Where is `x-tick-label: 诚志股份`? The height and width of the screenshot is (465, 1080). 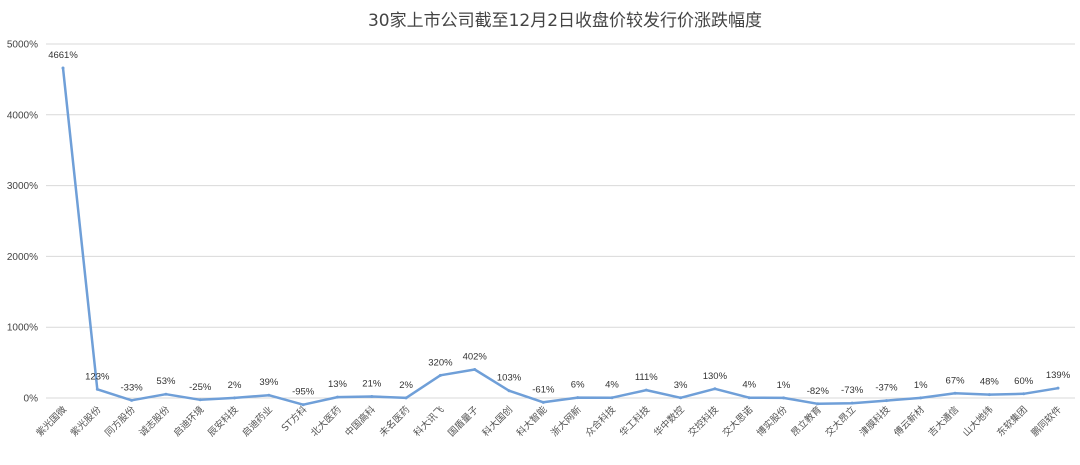
x-tick-label: 诚志股份 is located at coordinates (155, 421).